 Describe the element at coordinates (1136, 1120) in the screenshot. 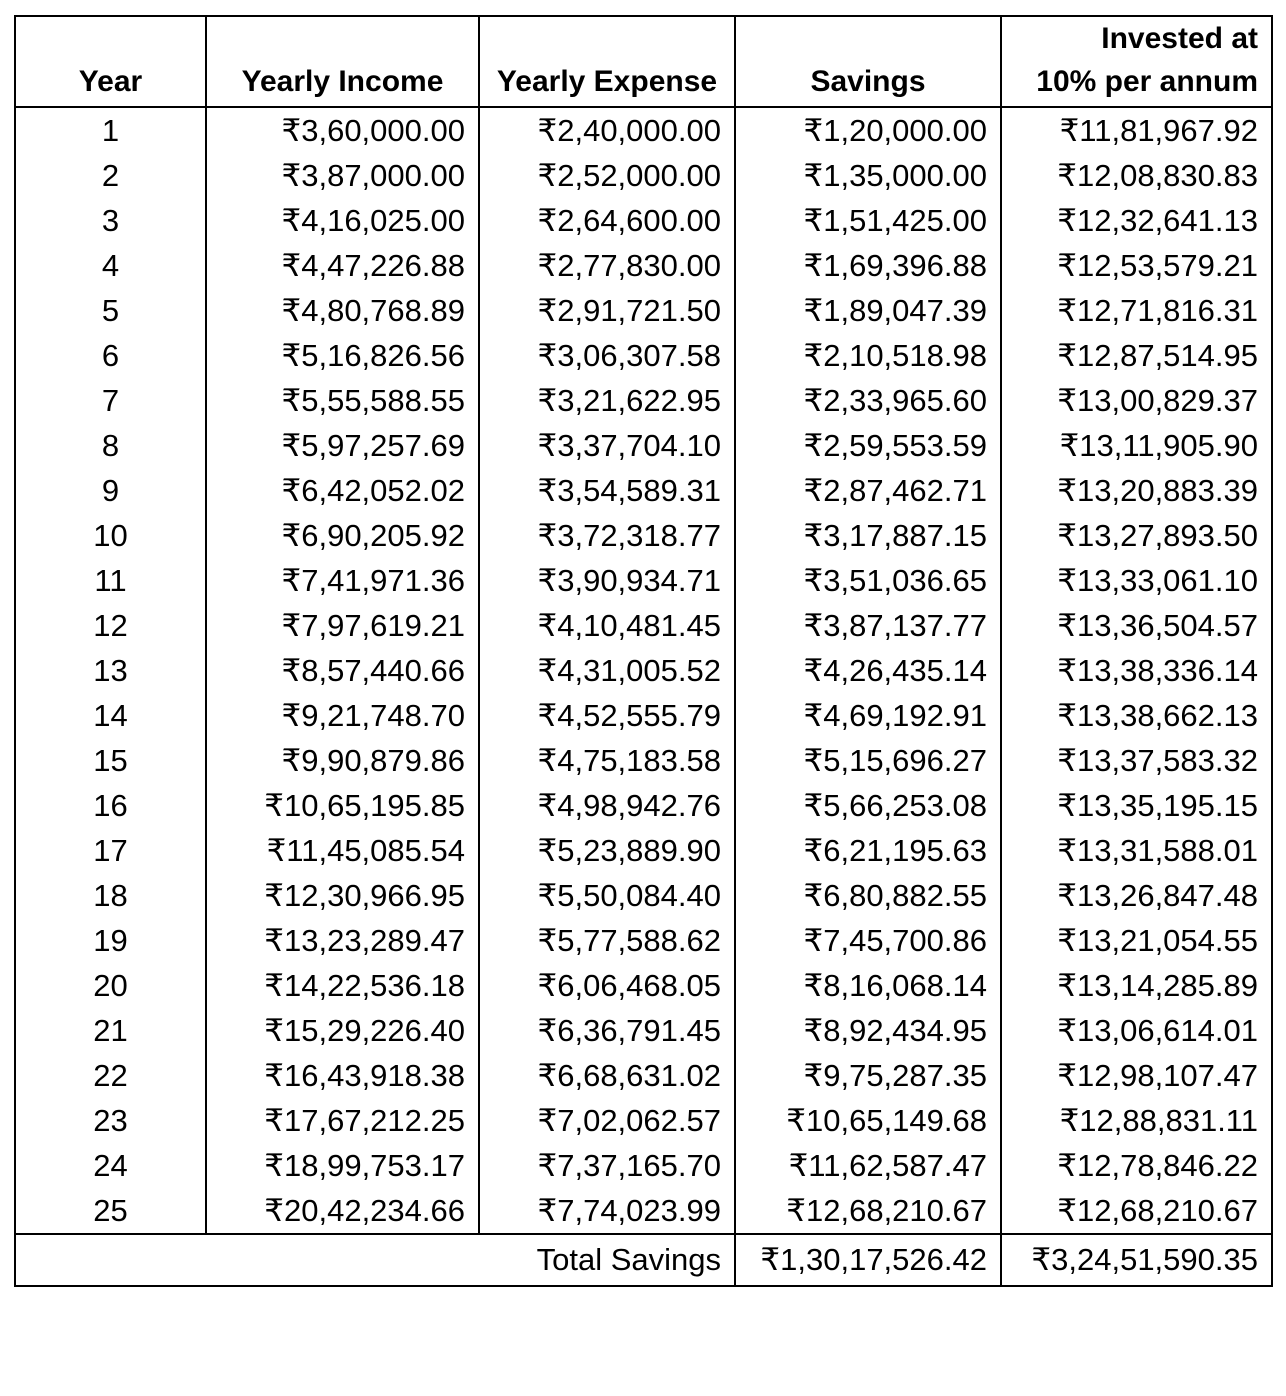

I see `cell-invested: ₹12,88,831.11` at that location.